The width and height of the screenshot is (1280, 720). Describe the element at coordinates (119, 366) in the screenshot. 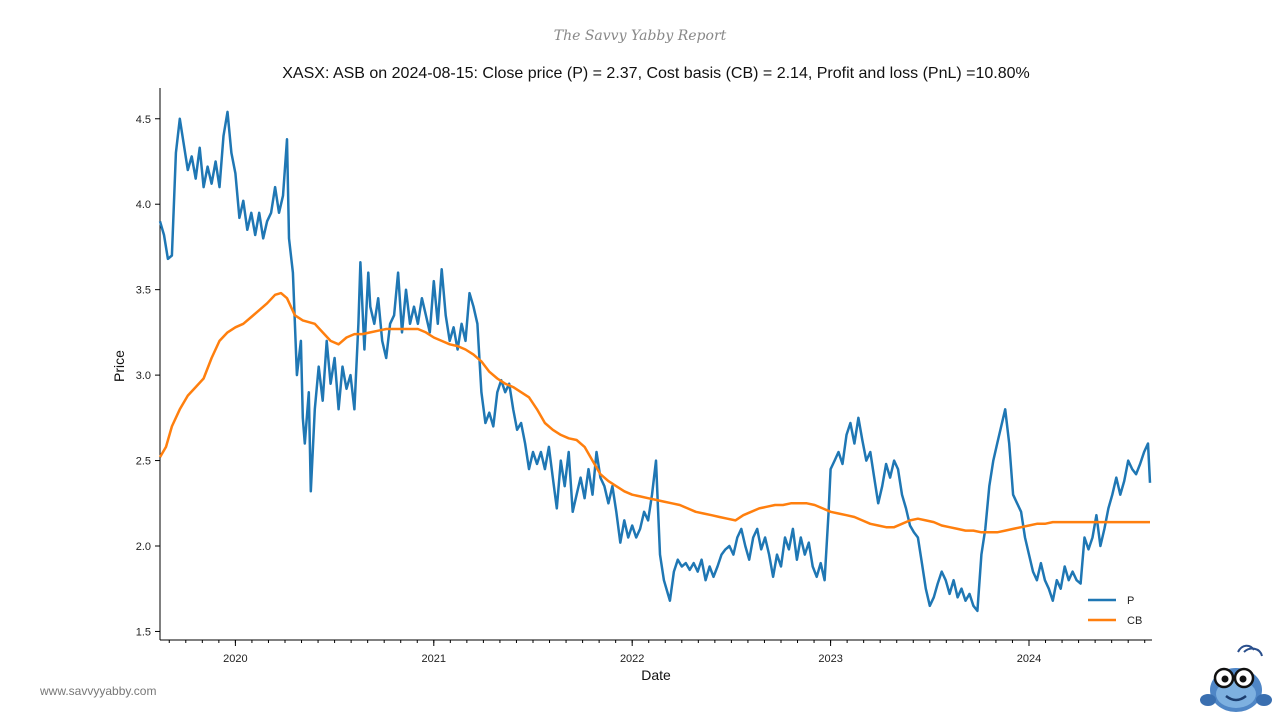

I see `y-axis-label: Price` at that location.